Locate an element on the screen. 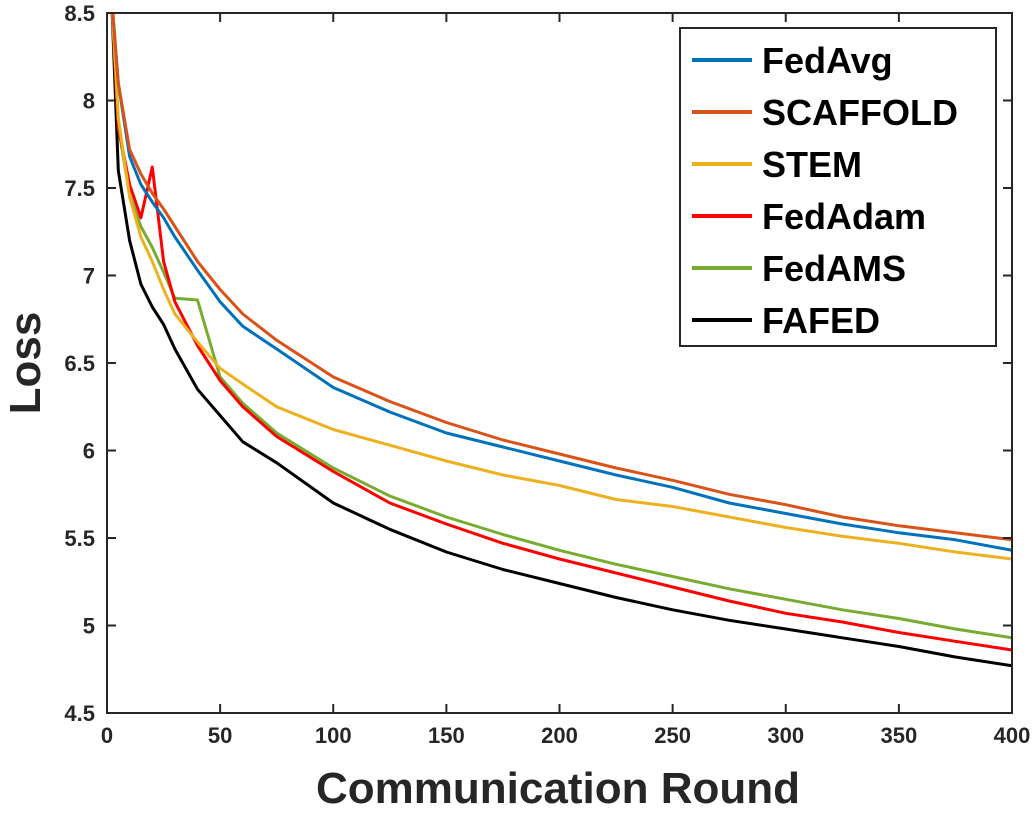  y-tick-label: 5 is located at coordinates (89, 626).